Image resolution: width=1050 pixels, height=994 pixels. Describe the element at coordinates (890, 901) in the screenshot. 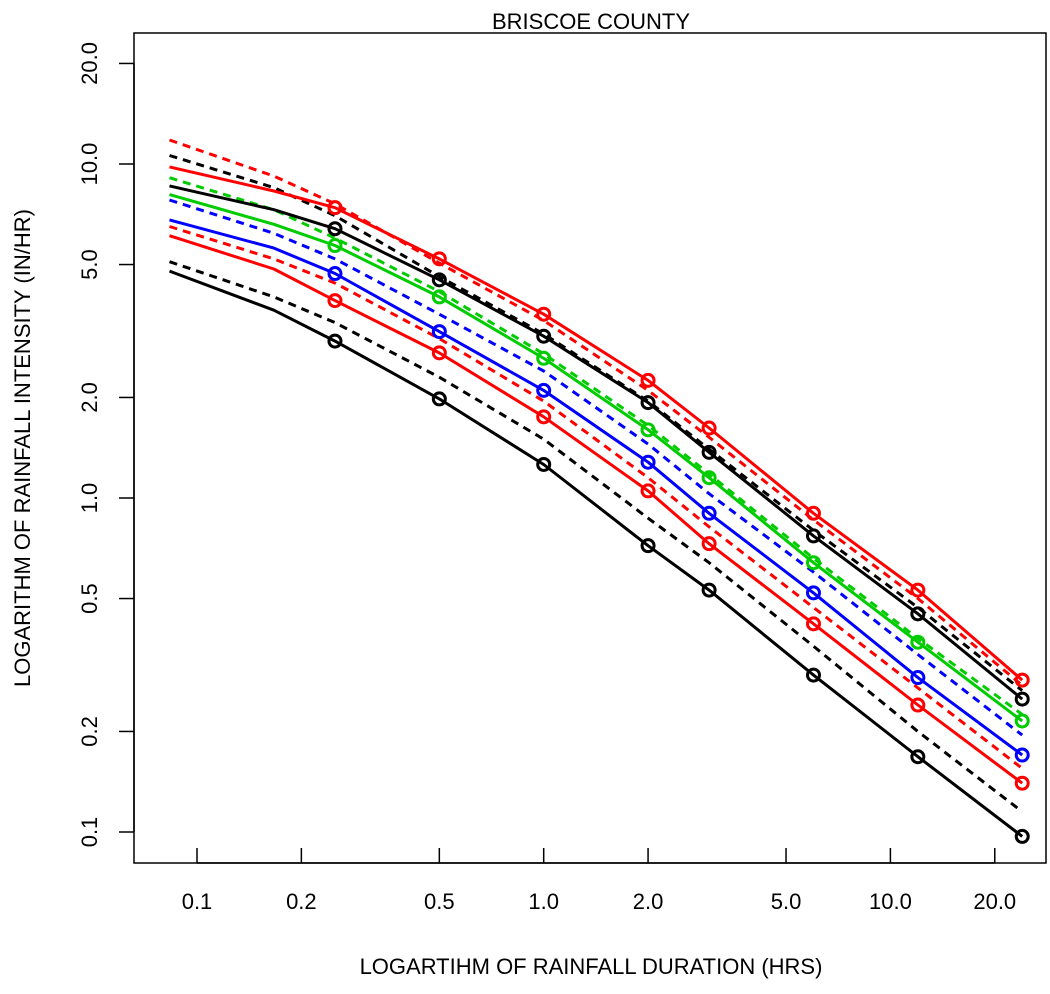

I see `x-tick-label: 10.0` at that location.